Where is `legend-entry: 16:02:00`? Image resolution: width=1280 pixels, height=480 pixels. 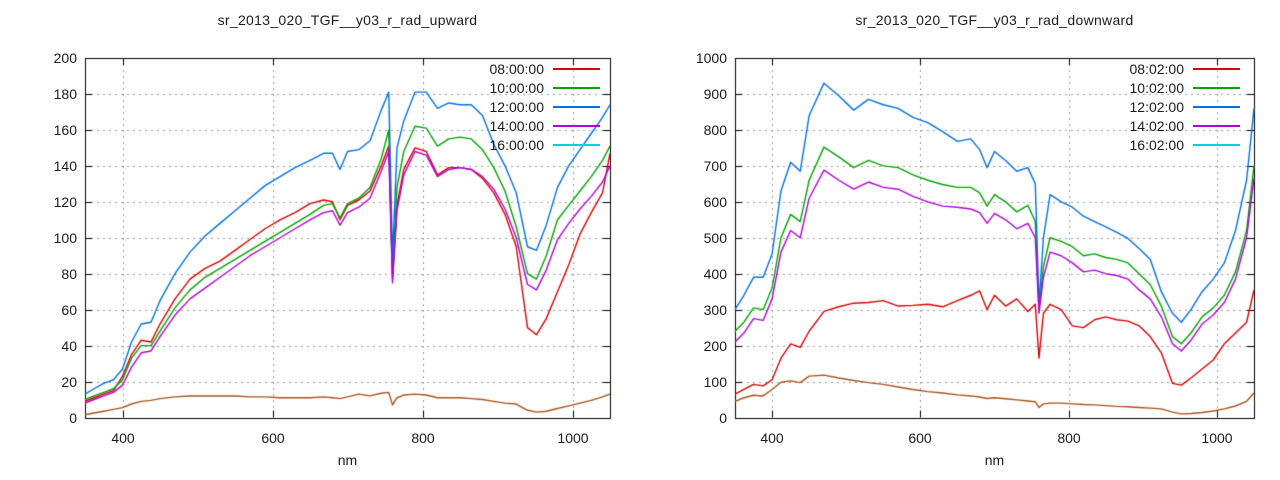
legend-entry: 16:02:00 is located at coordinates (1184, 144).